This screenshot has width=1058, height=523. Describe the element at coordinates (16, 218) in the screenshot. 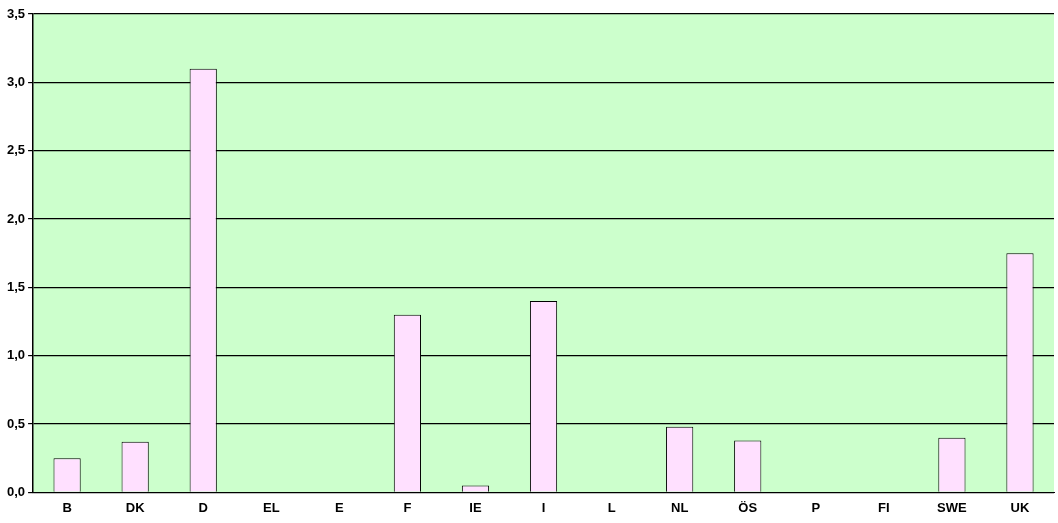

I see `y-tick-label: 2,0` at that location.